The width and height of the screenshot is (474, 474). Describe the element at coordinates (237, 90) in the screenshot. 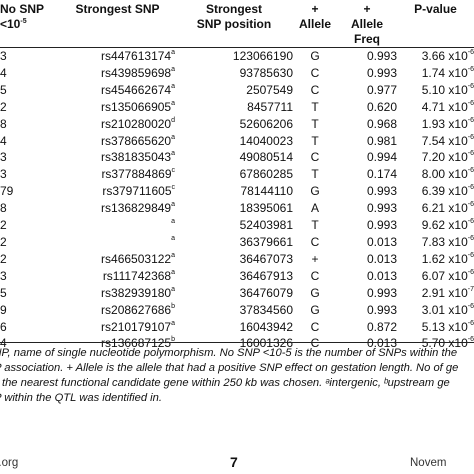

I see `table-row: 5 rs454662674a 2507549 C 0.977 5.10 x10-6` at that location.